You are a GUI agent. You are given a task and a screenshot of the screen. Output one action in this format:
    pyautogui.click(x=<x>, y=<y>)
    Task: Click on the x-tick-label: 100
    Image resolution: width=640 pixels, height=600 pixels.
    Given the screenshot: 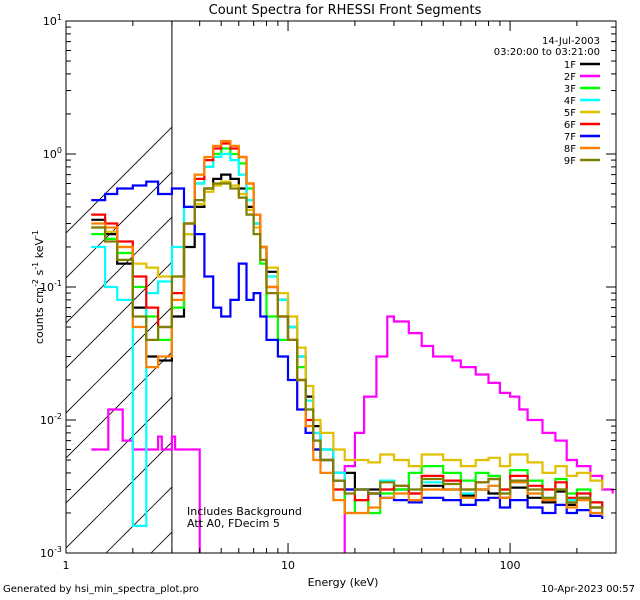 What is the action you would take?
    pyautogui.click(x=510, y=565)
    